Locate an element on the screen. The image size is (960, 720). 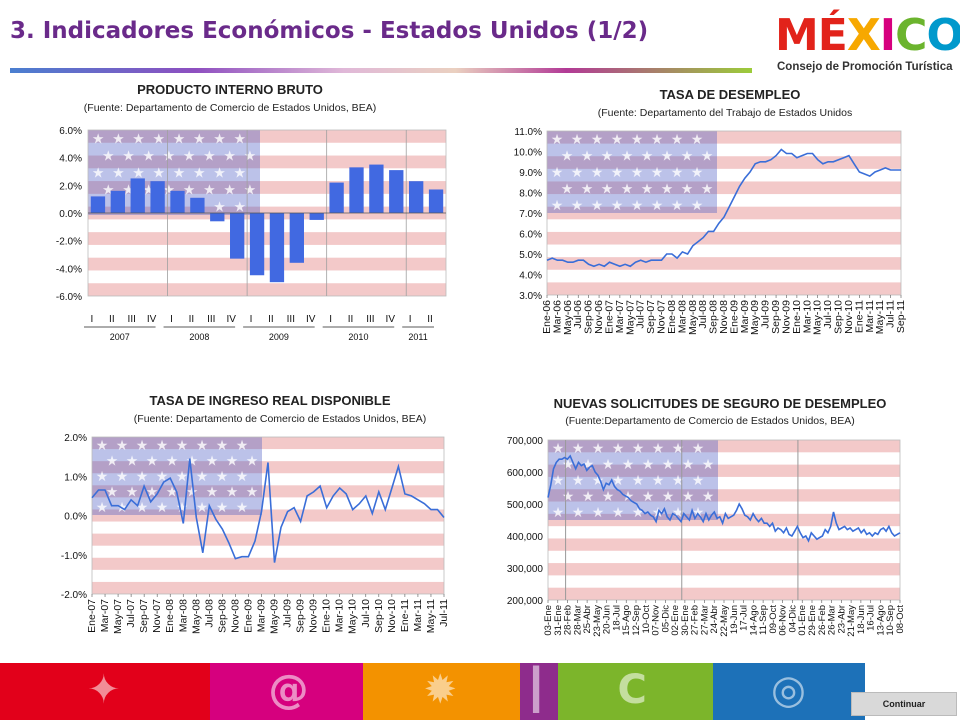
xtick-label: Mar-11 is located at coordinates (418, 615).